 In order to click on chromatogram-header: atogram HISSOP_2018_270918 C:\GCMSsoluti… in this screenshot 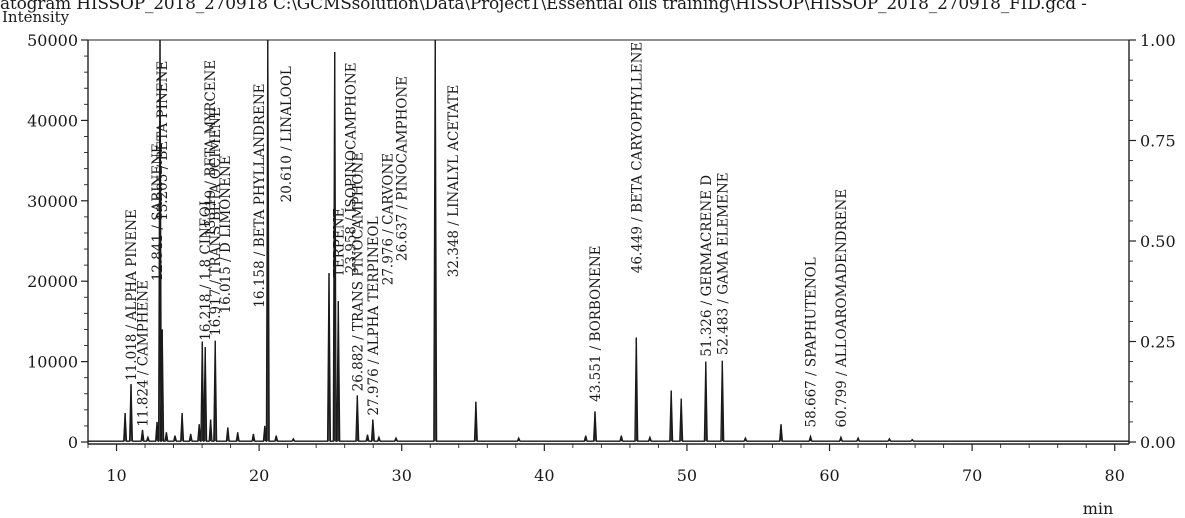, I will do `click(543, 7)`.